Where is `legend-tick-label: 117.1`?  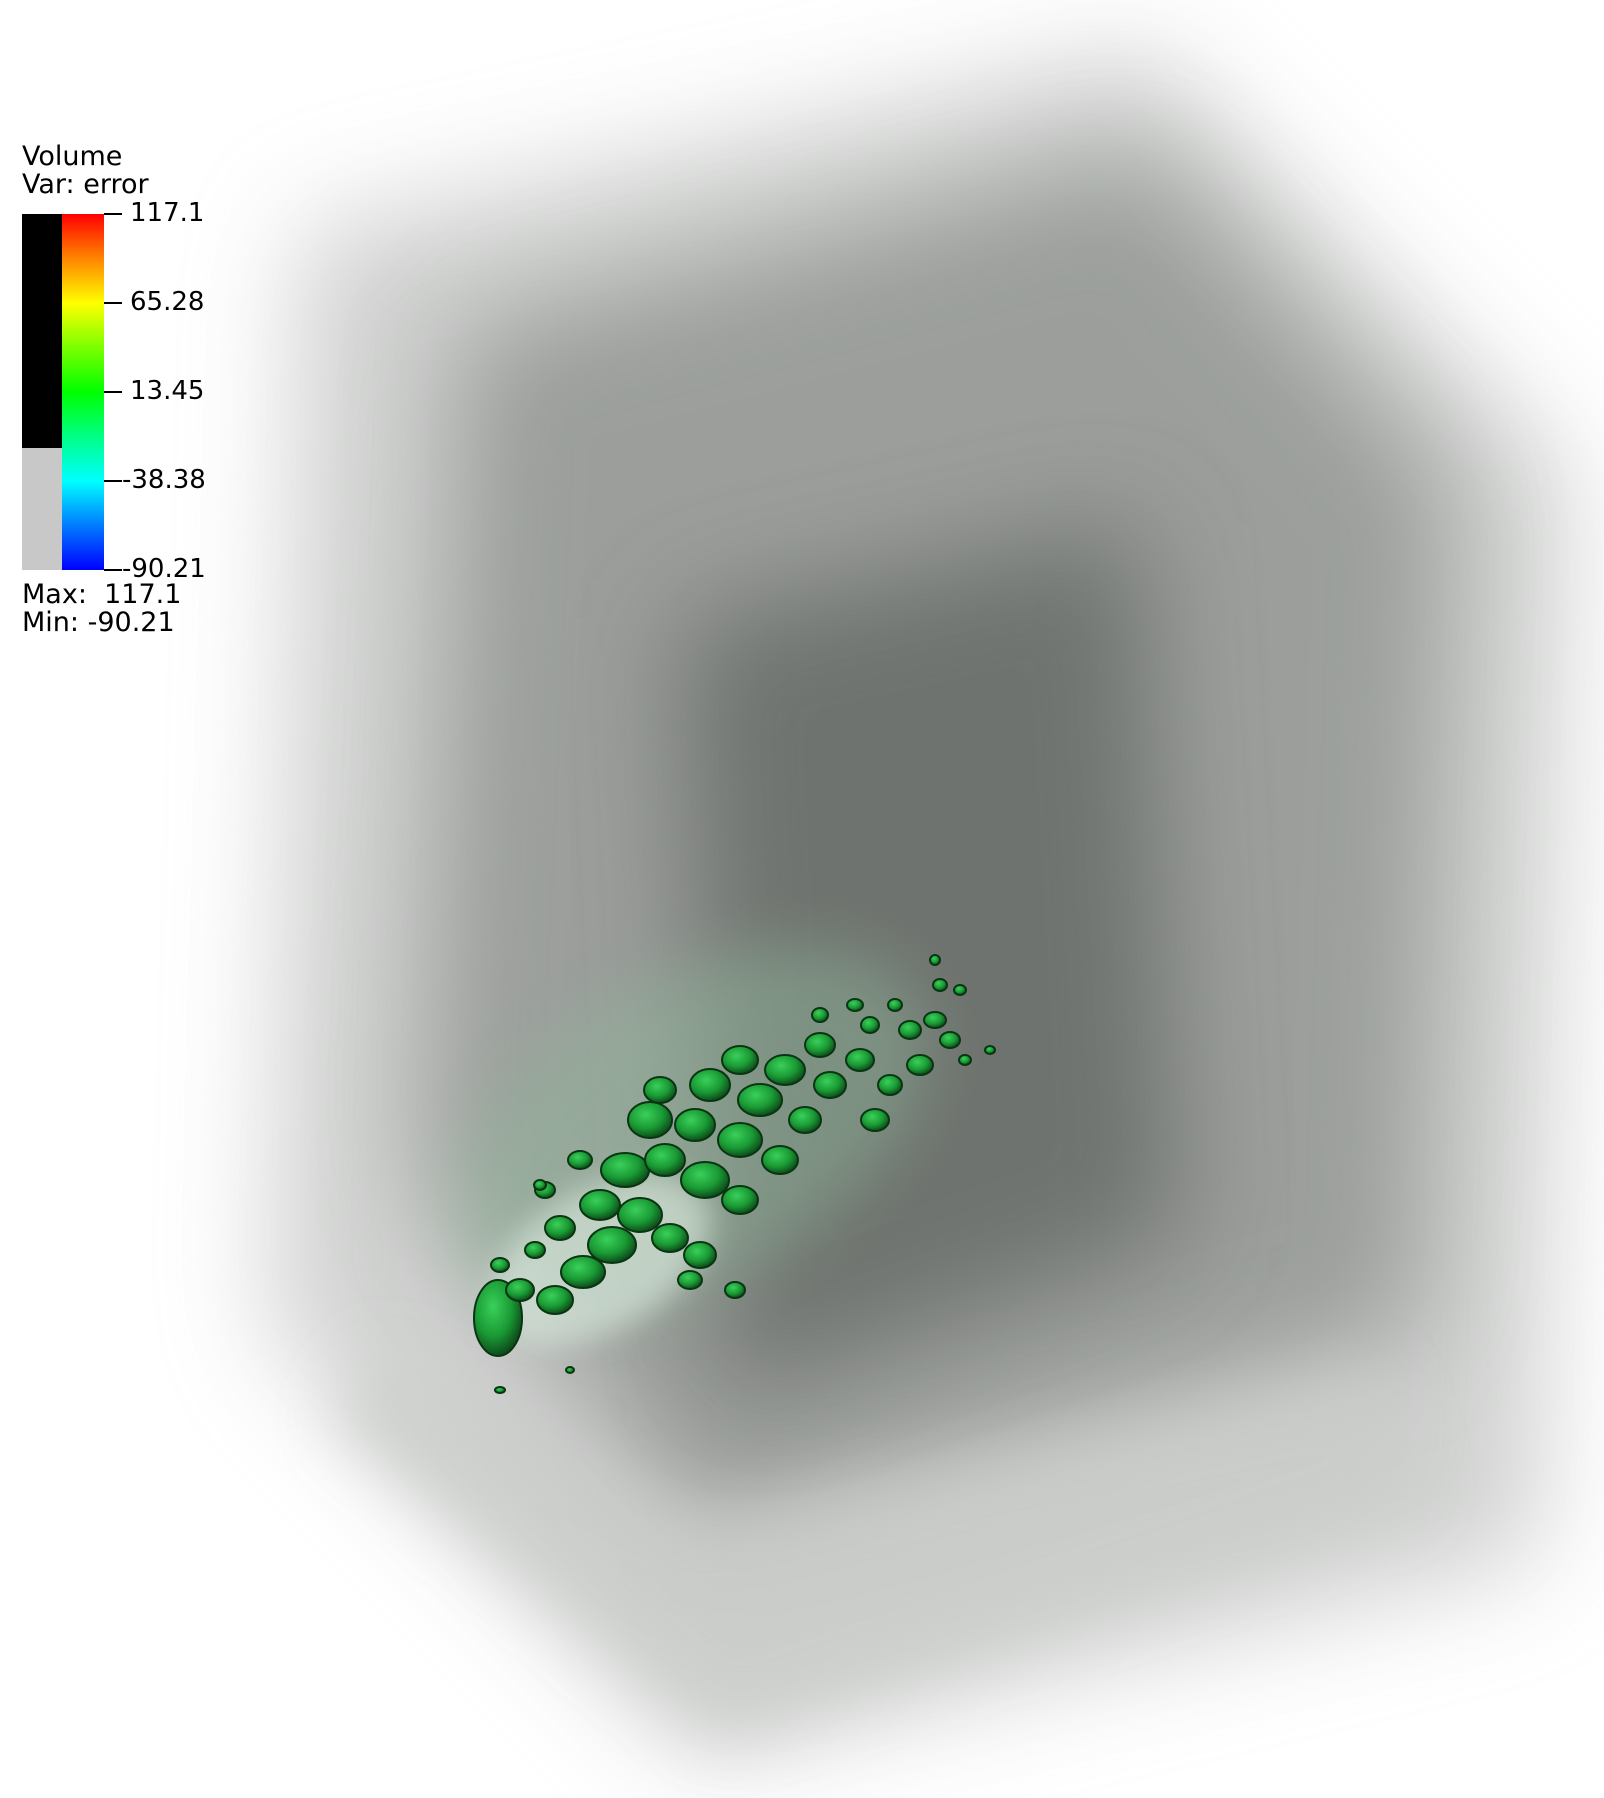 legend-tick-label: 117.1 is located at coordinates (167, 213).